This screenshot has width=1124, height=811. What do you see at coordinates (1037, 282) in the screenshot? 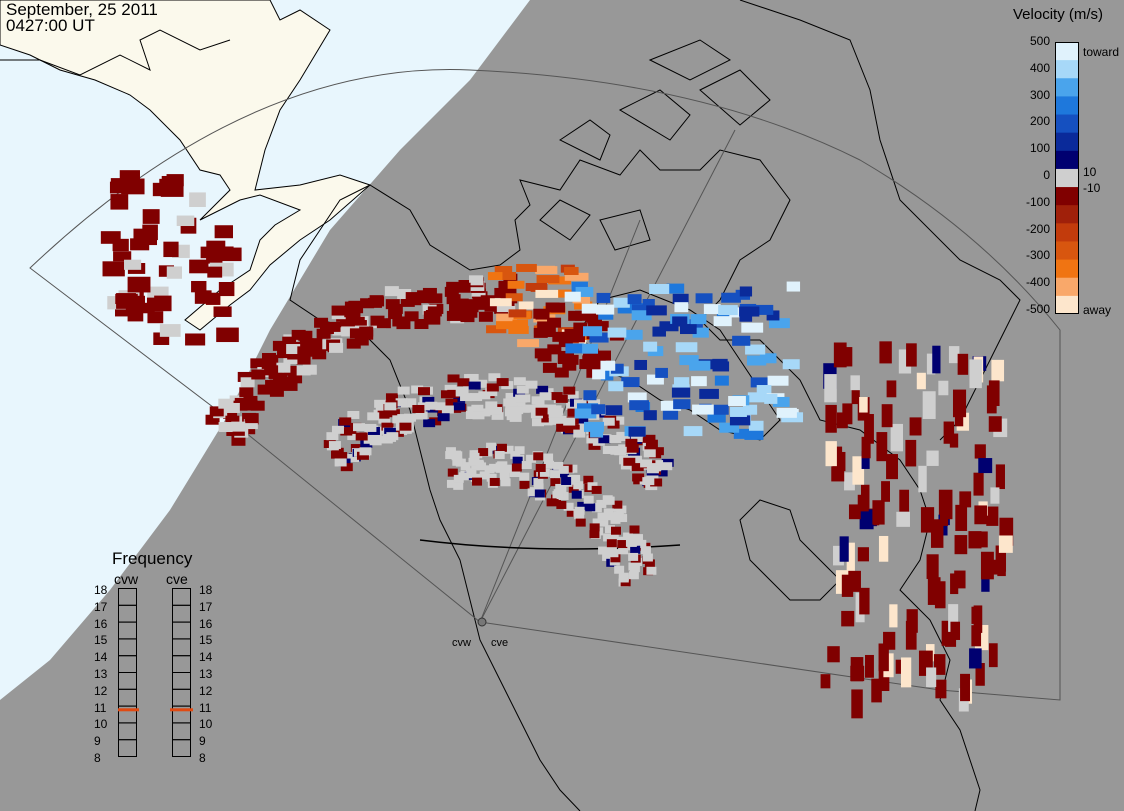
I see `velocity-tick-label: -400` at bounding box center [1037, 282].